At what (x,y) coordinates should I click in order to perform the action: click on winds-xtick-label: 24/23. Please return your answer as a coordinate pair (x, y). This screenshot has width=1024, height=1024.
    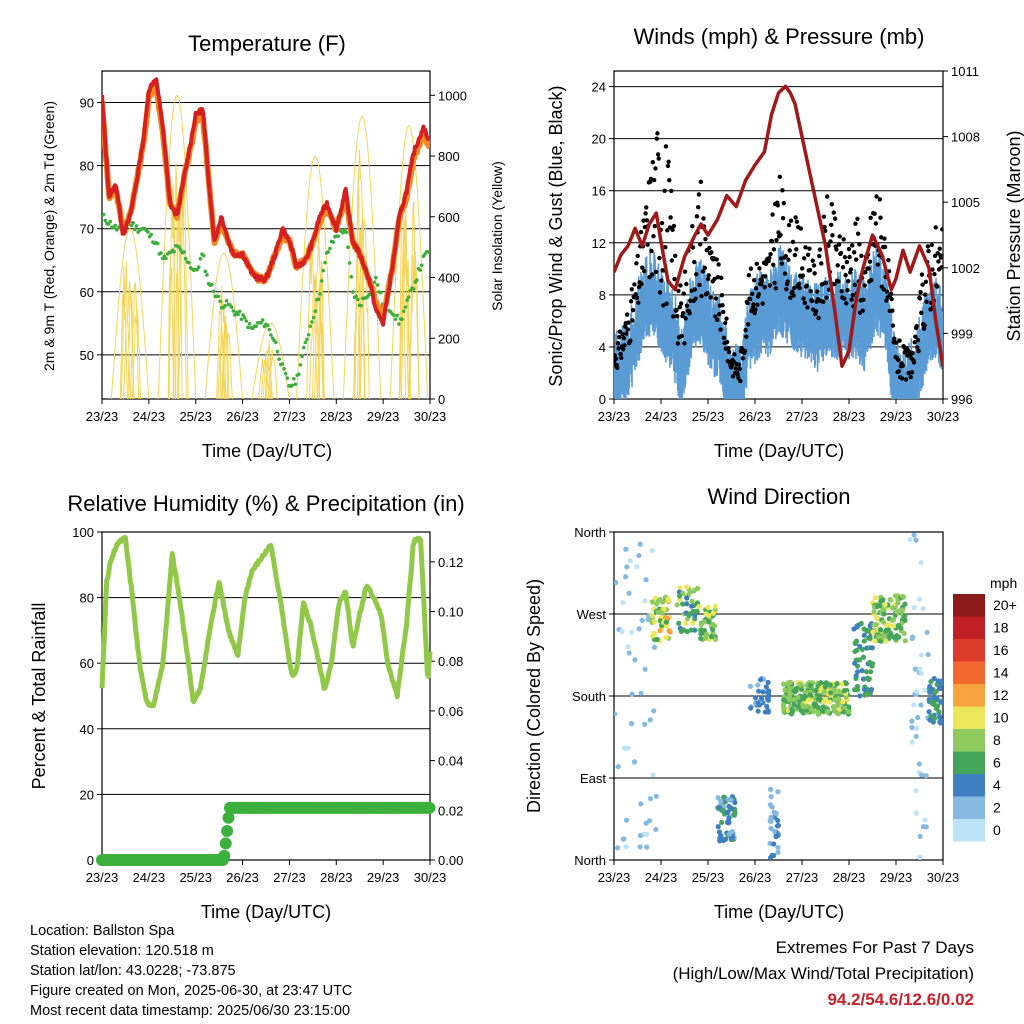
    Looking at the image, I should click on (661, 416).